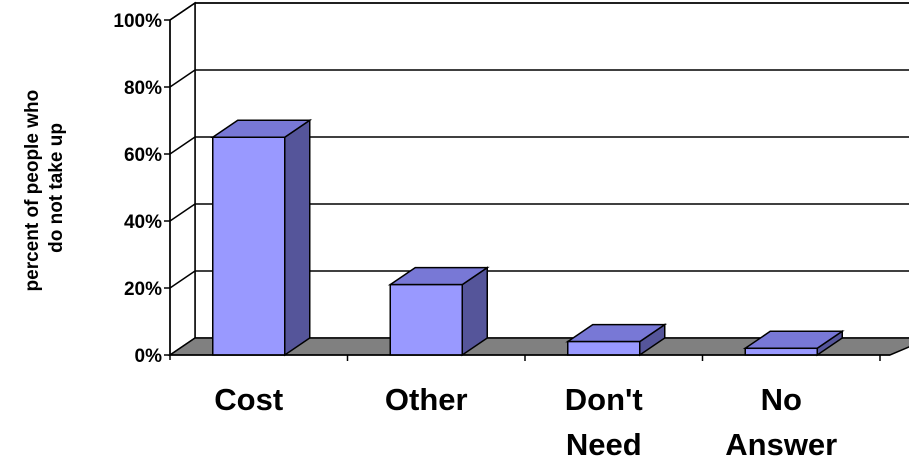  I want to click on y-tick-label: 0%, so click(149, 356).